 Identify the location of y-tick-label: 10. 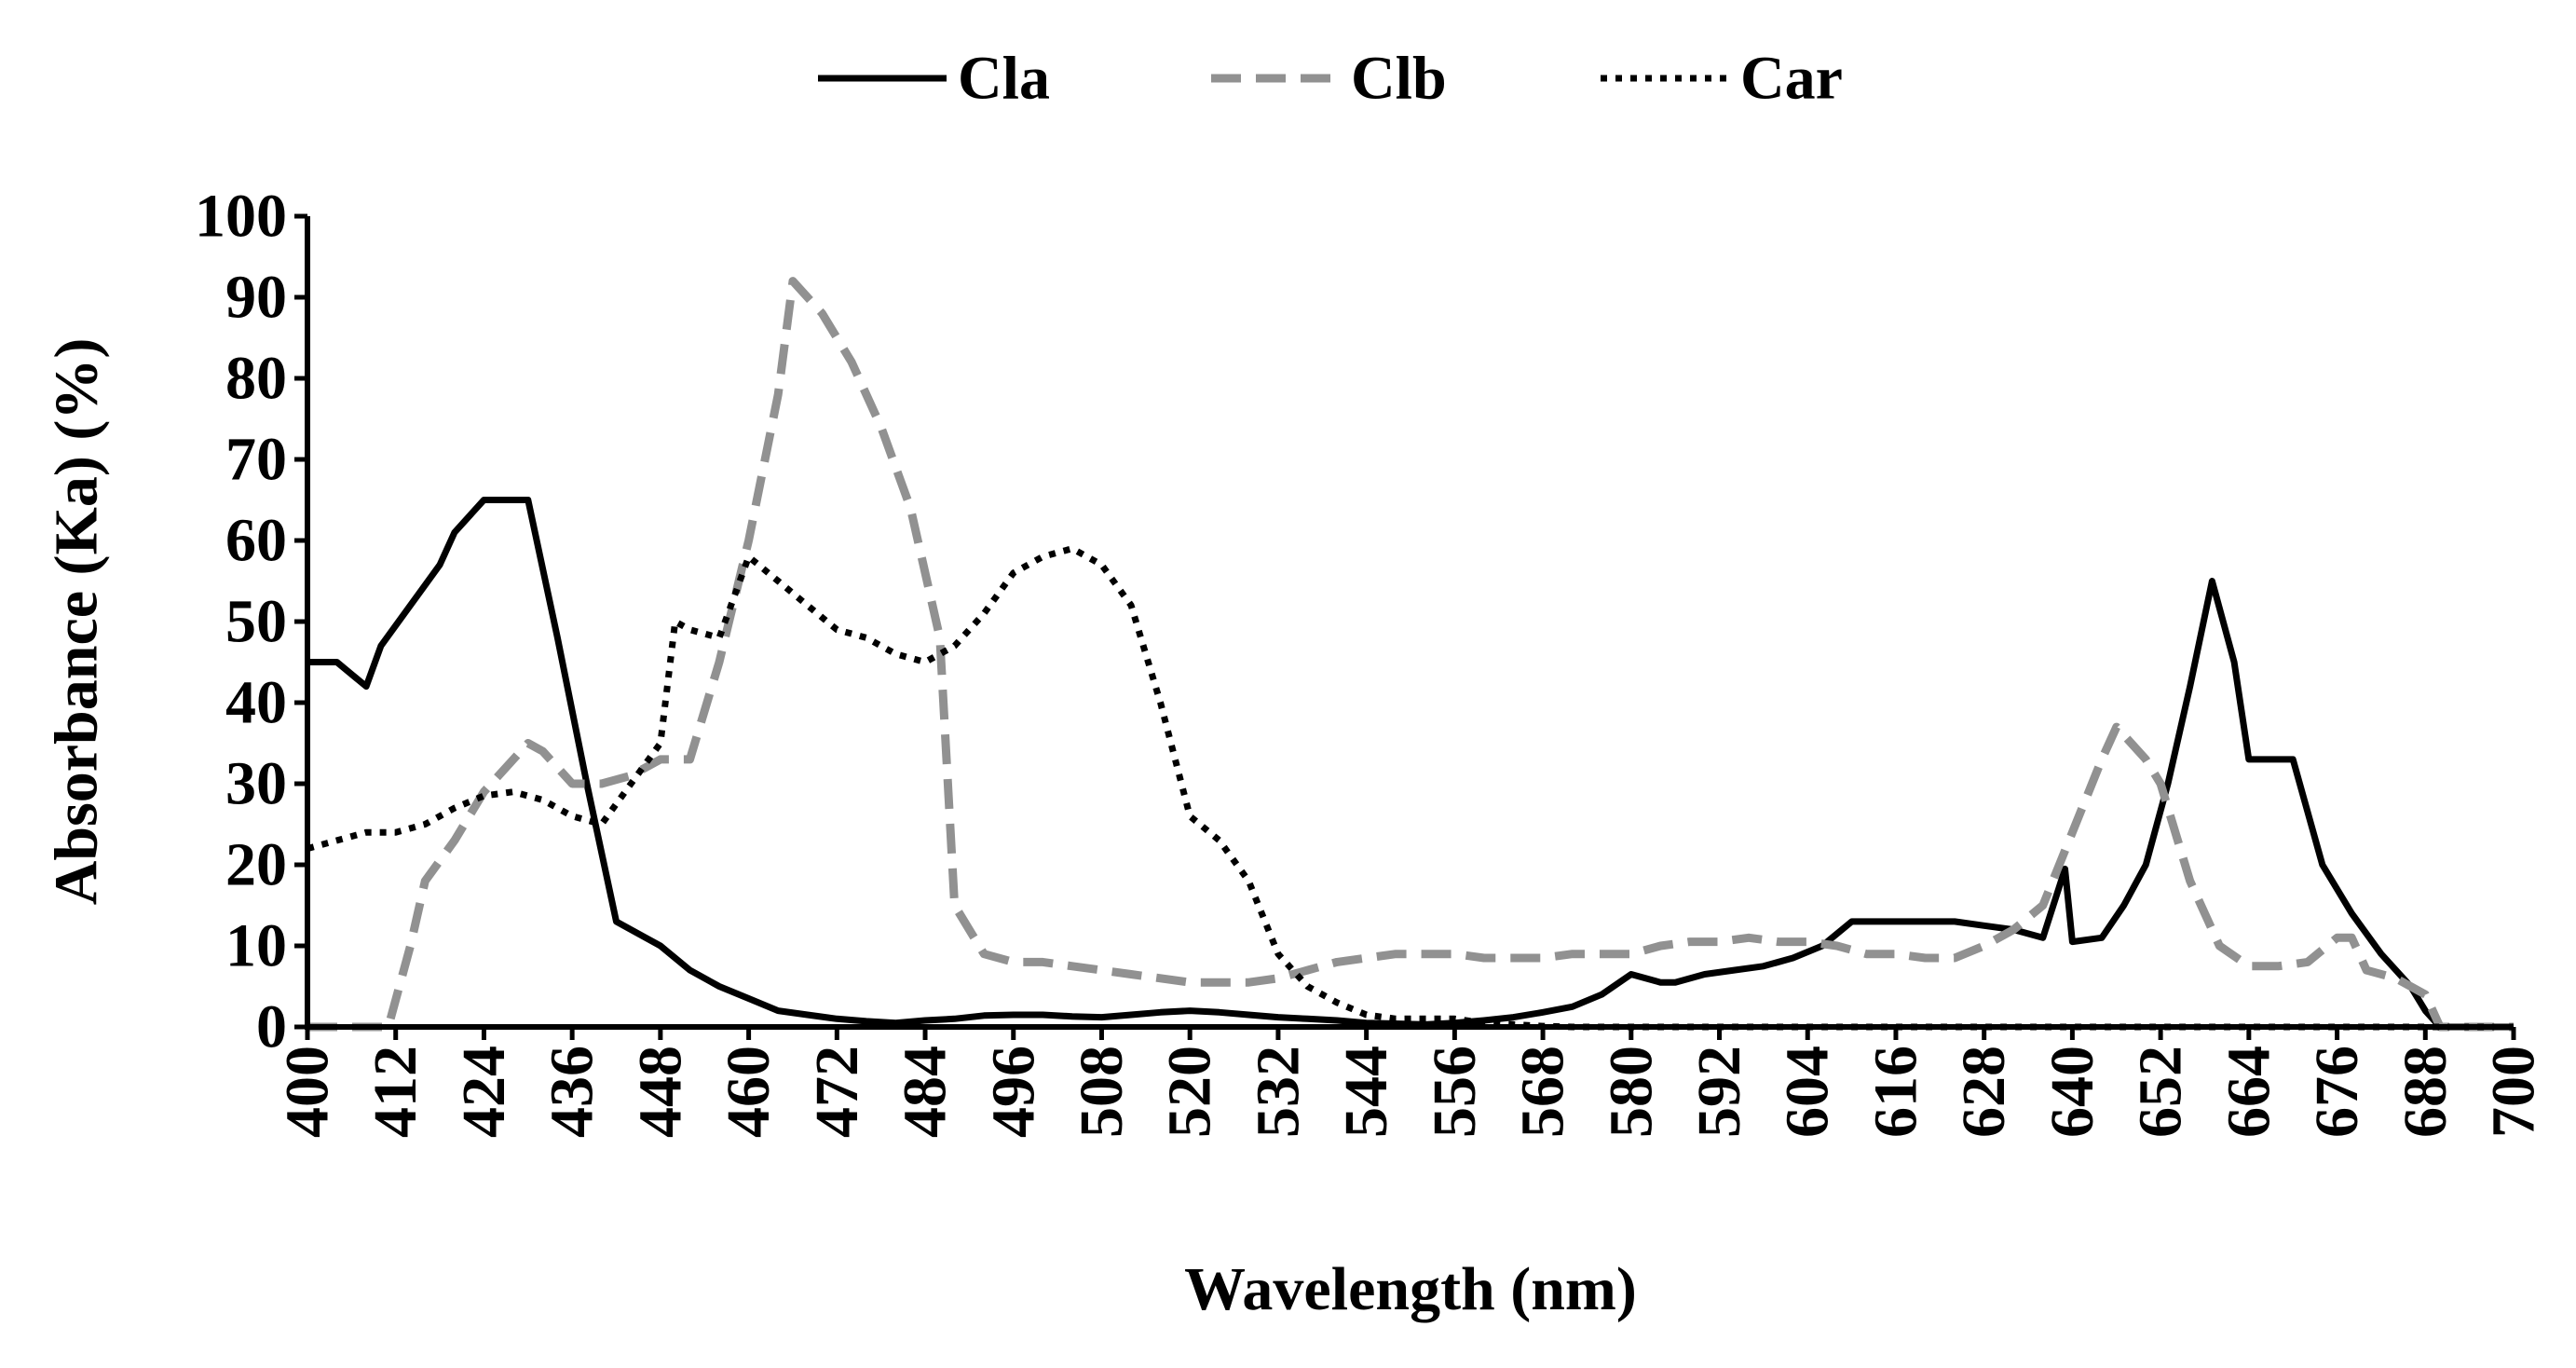
(256, 946).